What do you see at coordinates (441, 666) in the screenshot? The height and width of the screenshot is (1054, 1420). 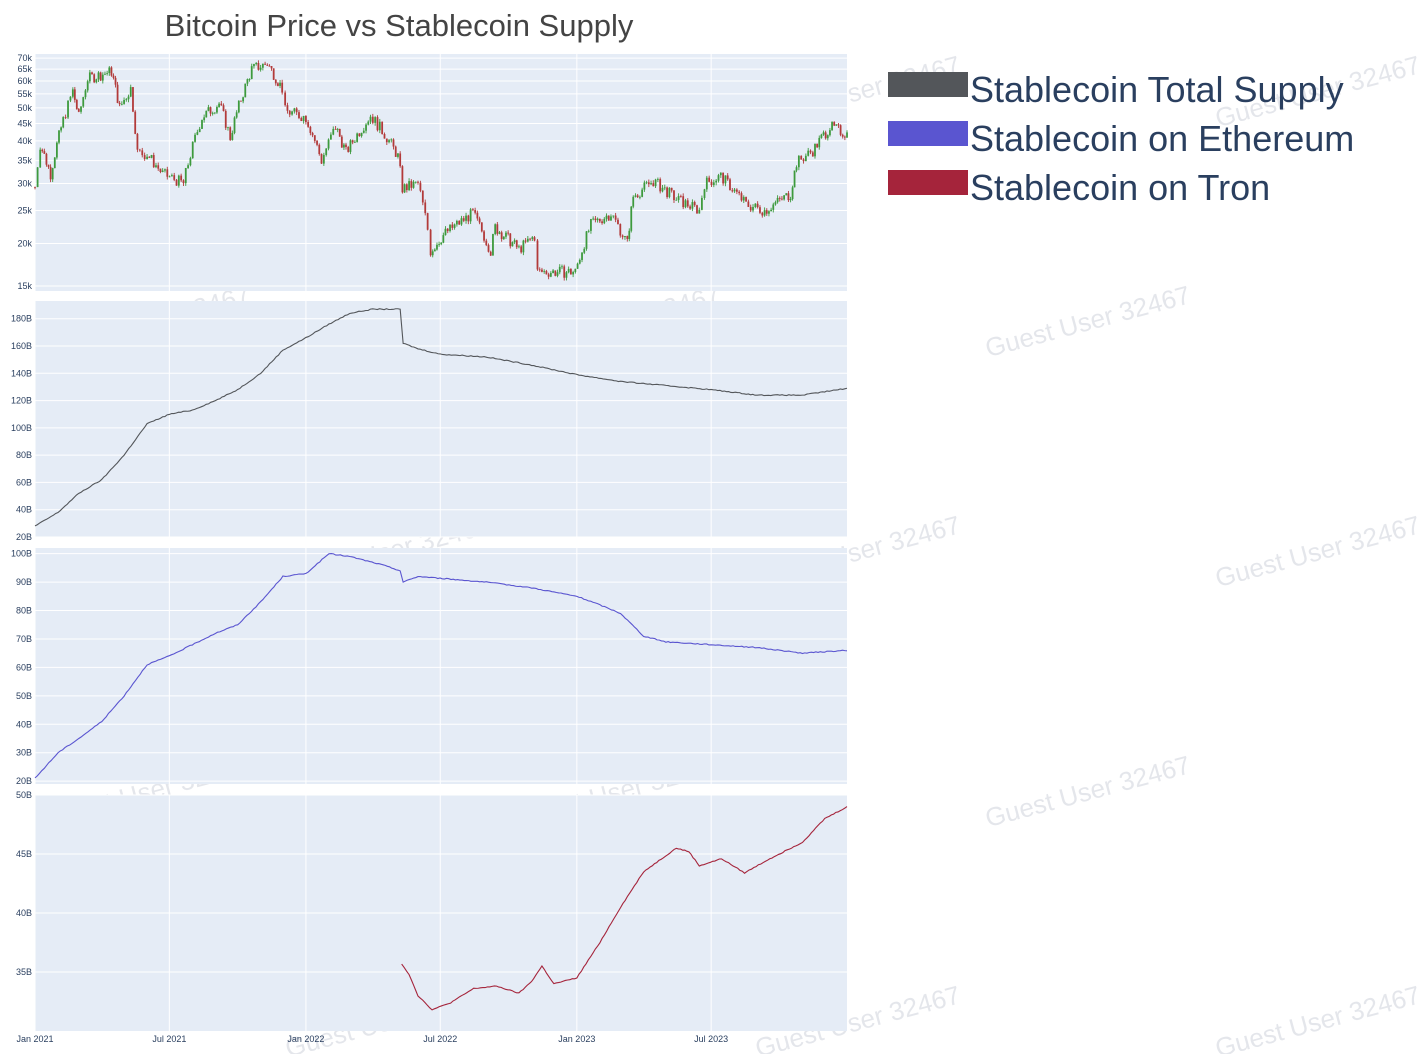 I see `plot-background` at bounding box center [441, 666].